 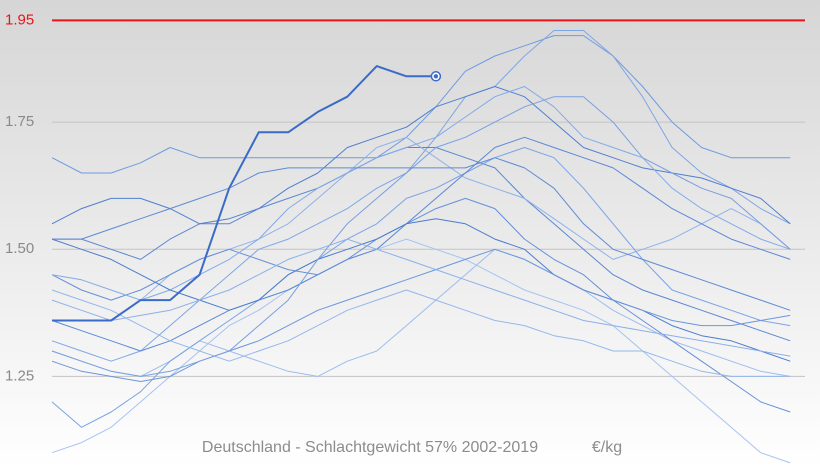 I want to click on unit-label: €/kg, so click(x=607, y=447).